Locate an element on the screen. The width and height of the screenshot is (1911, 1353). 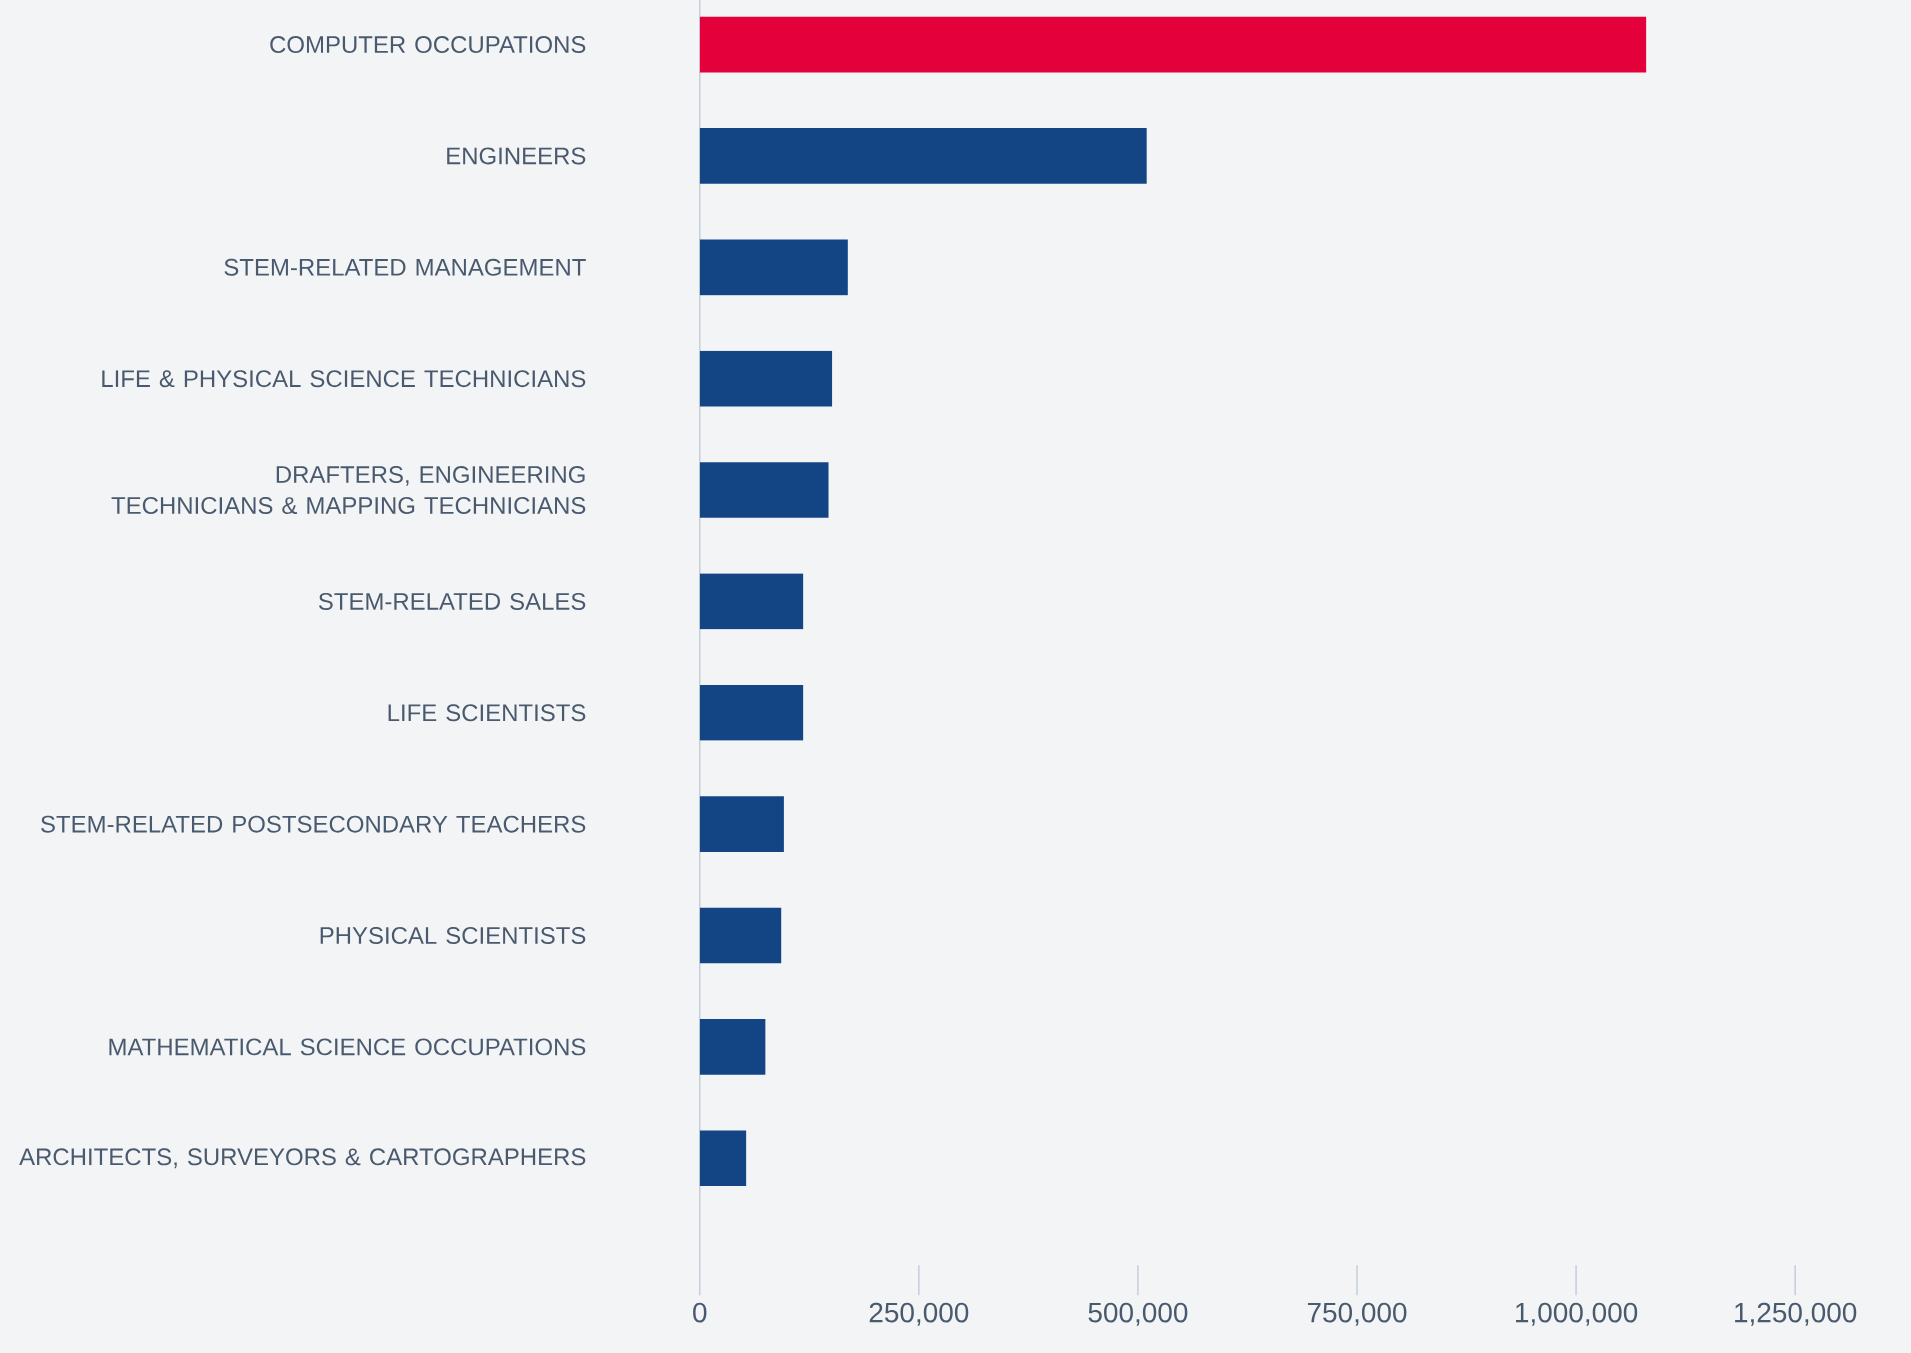
y-tick-label: COMPUTER OCCUPATIONS is located at coordinates (428, 45).